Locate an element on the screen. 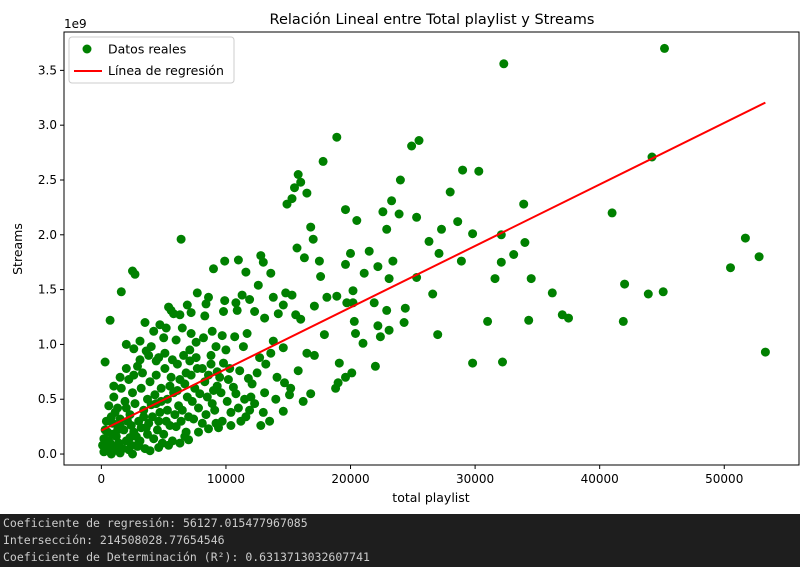 The image size is (800, 567). legend: Datos reales Línea de regresión is located at coordinates (151, 60).